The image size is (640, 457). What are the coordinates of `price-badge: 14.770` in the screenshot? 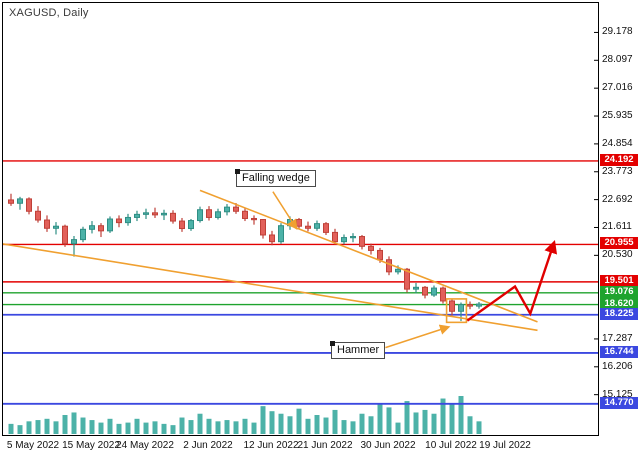 It's located at (619, 403).